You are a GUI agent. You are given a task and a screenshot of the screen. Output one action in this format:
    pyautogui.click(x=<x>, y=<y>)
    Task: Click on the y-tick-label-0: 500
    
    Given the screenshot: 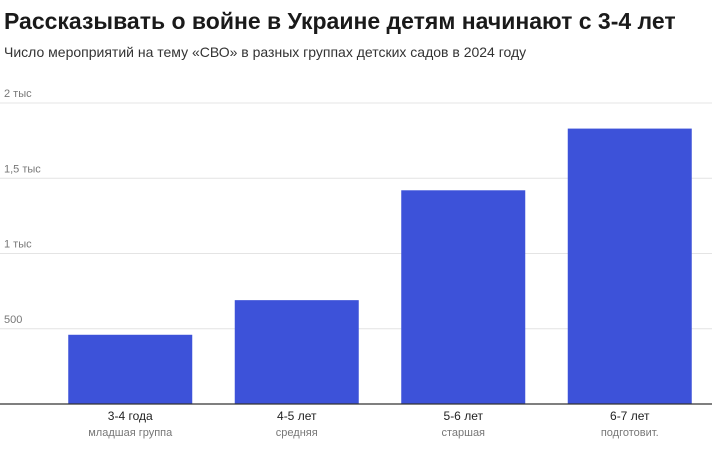 What is the action you would take?
    pyautogui.click(x=13, y=320)
    